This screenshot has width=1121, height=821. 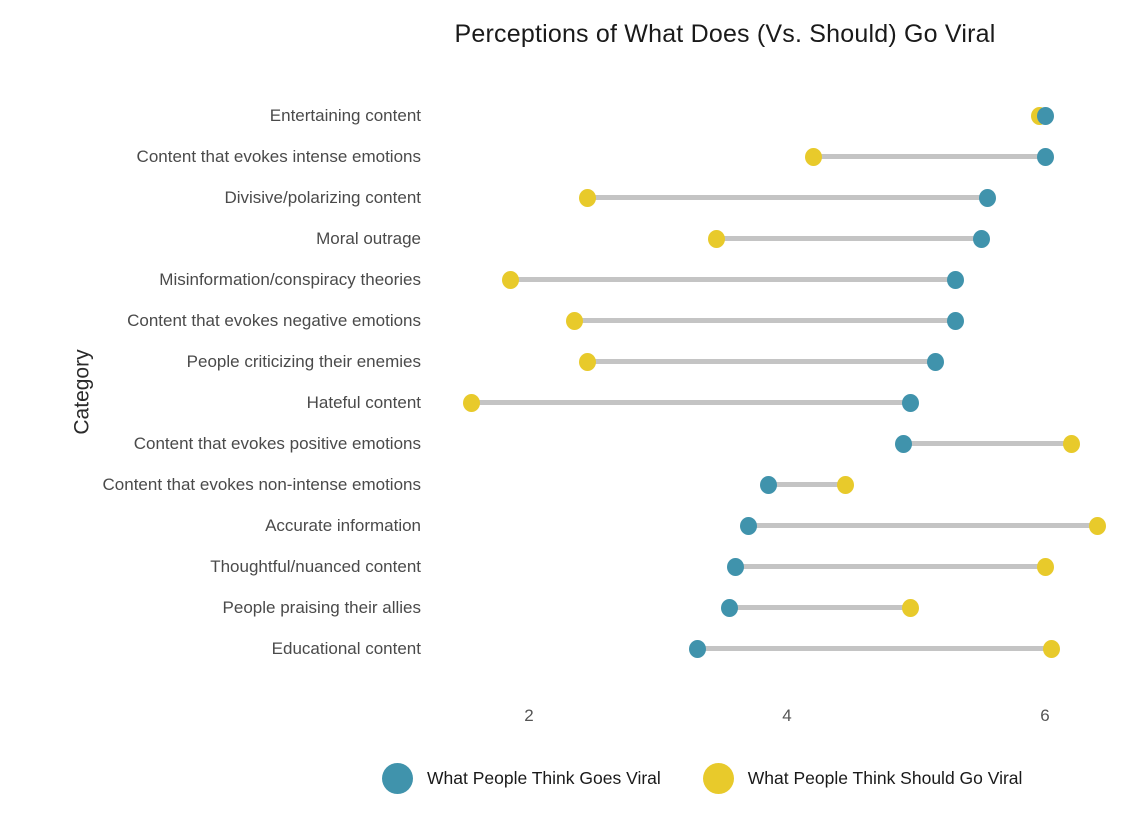 I want to click on legend-item-should-go-viral: What People Think Should Go Viral, so click(x=862, y=778).